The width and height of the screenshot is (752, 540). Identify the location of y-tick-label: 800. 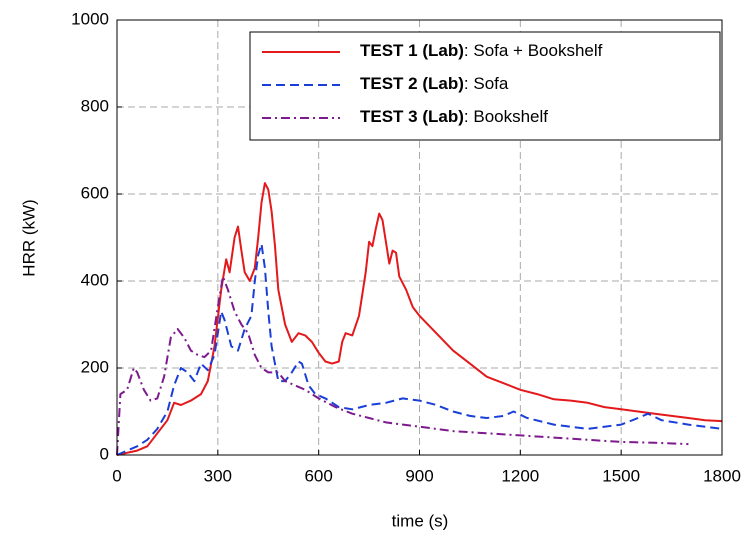
(95, 105).